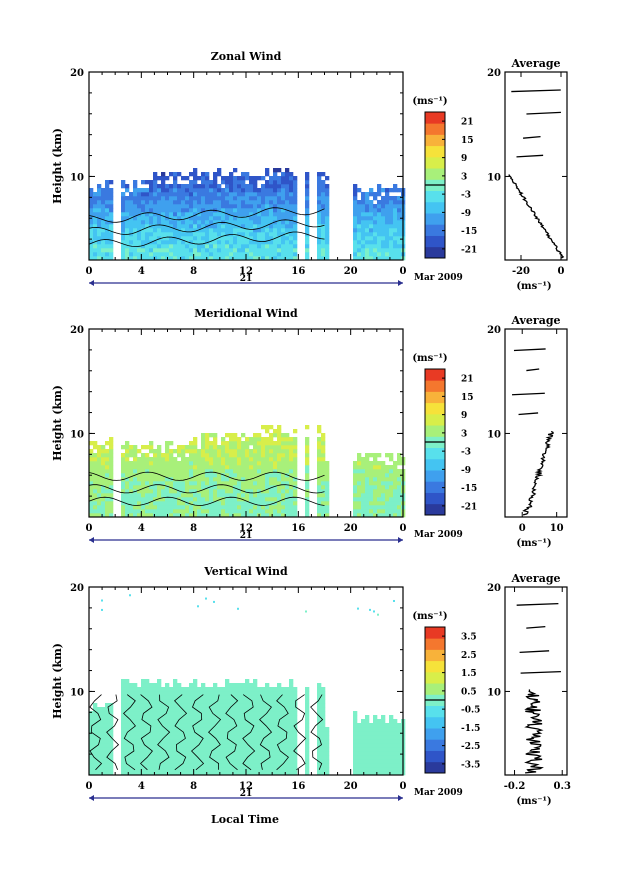 The width and height of the screenshot is (620, 873). What do you see at coordinates (435, 666) in the screenshot?
I see `colorbar-segment` at bounding box center [435, 666].